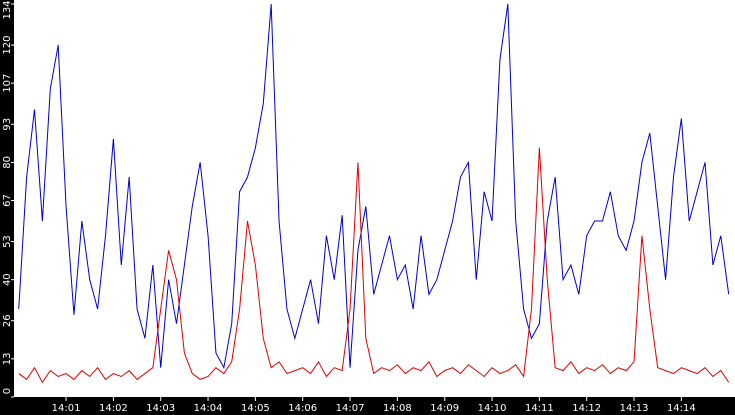 The width and height of the screenshot is (735, 415). Describe the element at coordinates (634, 408) in the screenshot. I see `x-tick-label: 14:13` at that location.